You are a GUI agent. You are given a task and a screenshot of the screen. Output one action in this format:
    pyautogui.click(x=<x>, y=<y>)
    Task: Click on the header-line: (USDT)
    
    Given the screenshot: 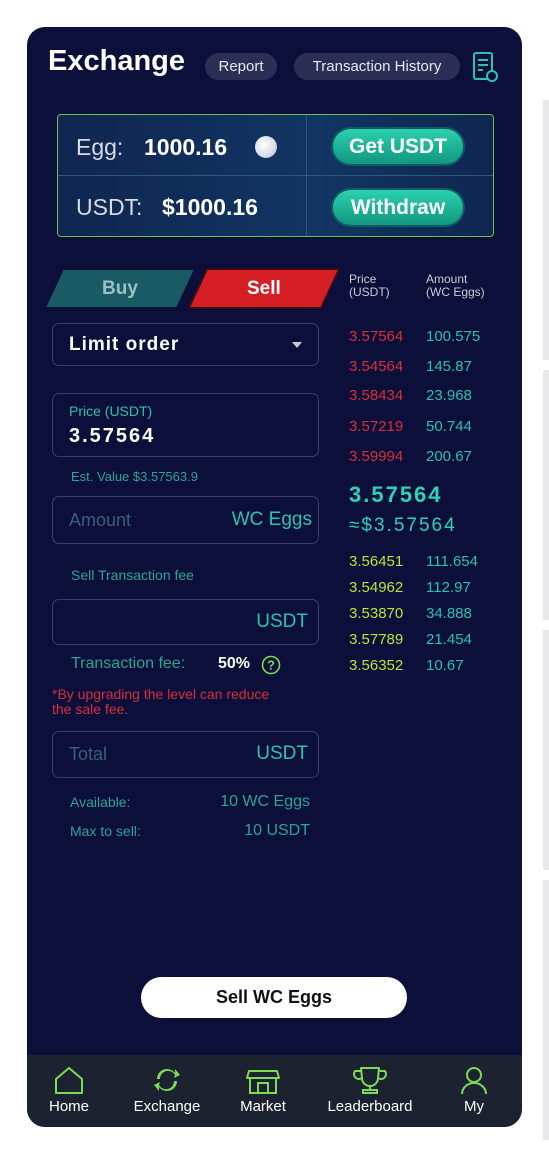 What is the action you would take?
    pyautogui.click(x=369, y=292)
    